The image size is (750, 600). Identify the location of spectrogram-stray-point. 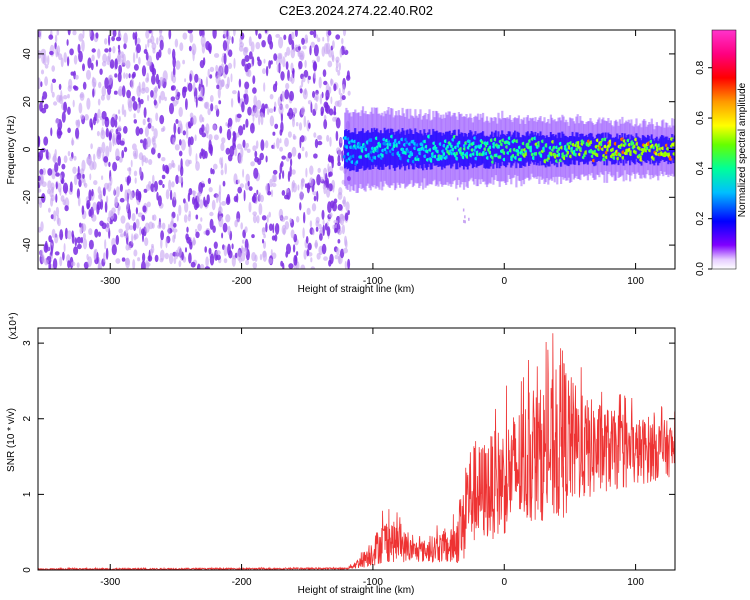
(463, 210).